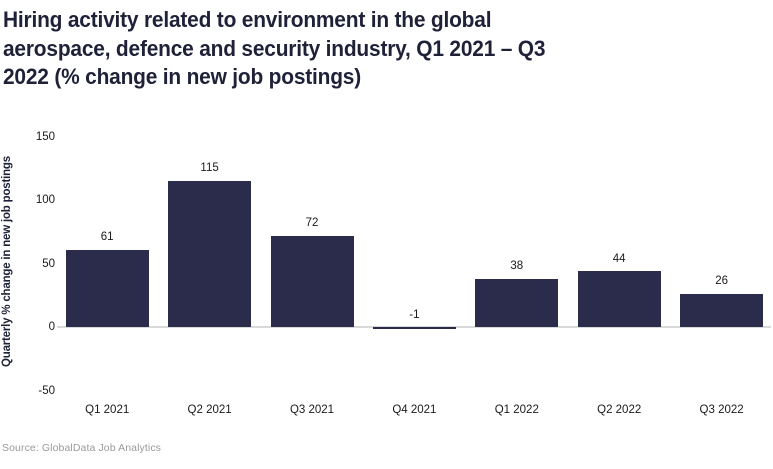  What do you see at coordinates (209, 168) in the screenshot?
I see `bar-value-label: 115` at bounding box center [209, 168].